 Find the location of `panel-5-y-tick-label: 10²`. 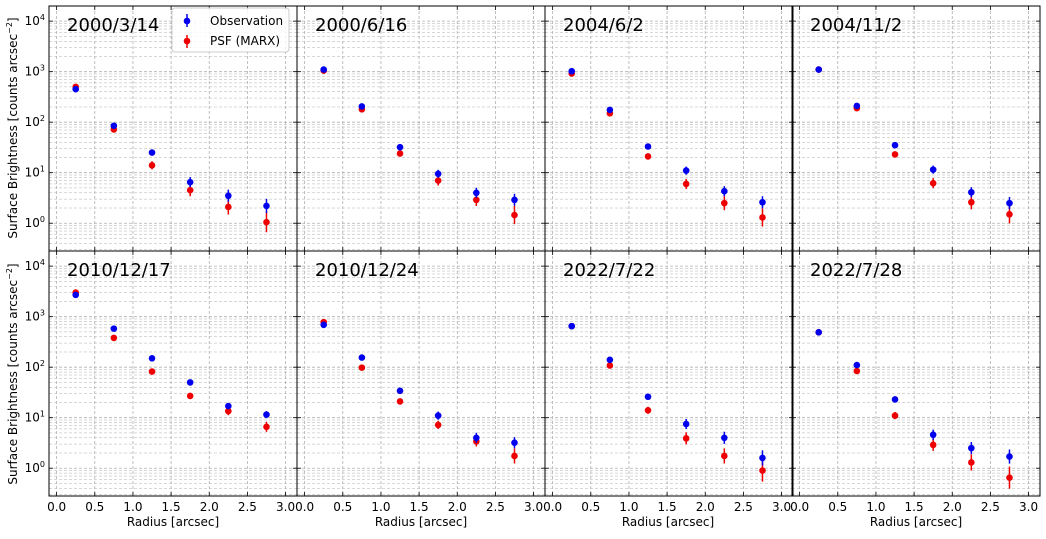

panel-5-y-tick-label: 10² is located at coordinates (35, 366).